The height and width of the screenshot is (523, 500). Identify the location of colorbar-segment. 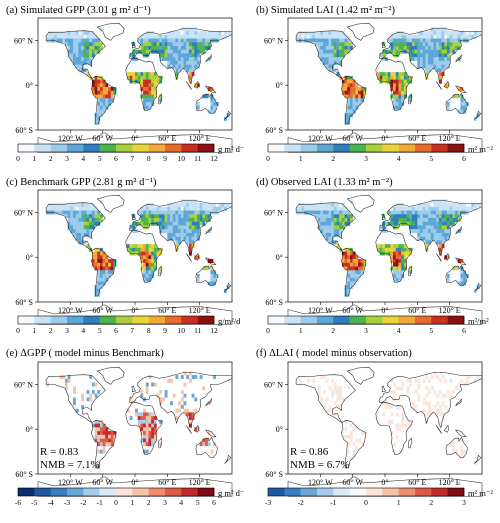
(26, 148).